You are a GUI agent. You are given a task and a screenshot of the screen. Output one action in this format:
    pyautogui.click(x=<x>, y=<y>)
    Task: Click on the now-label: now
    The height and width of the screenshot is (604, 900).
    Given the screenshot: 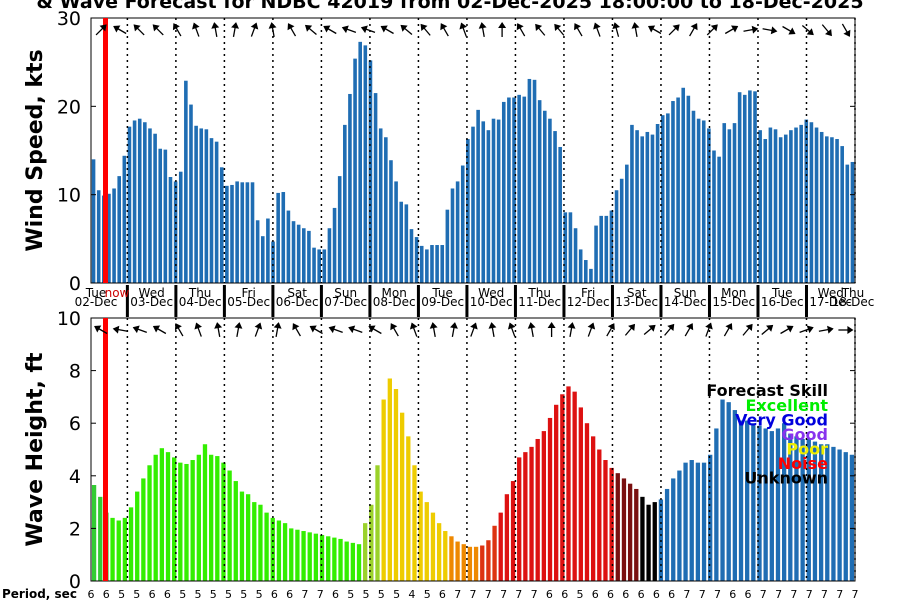 What is the action you would take?
    pyautogui.click(x=117, y=293)
    